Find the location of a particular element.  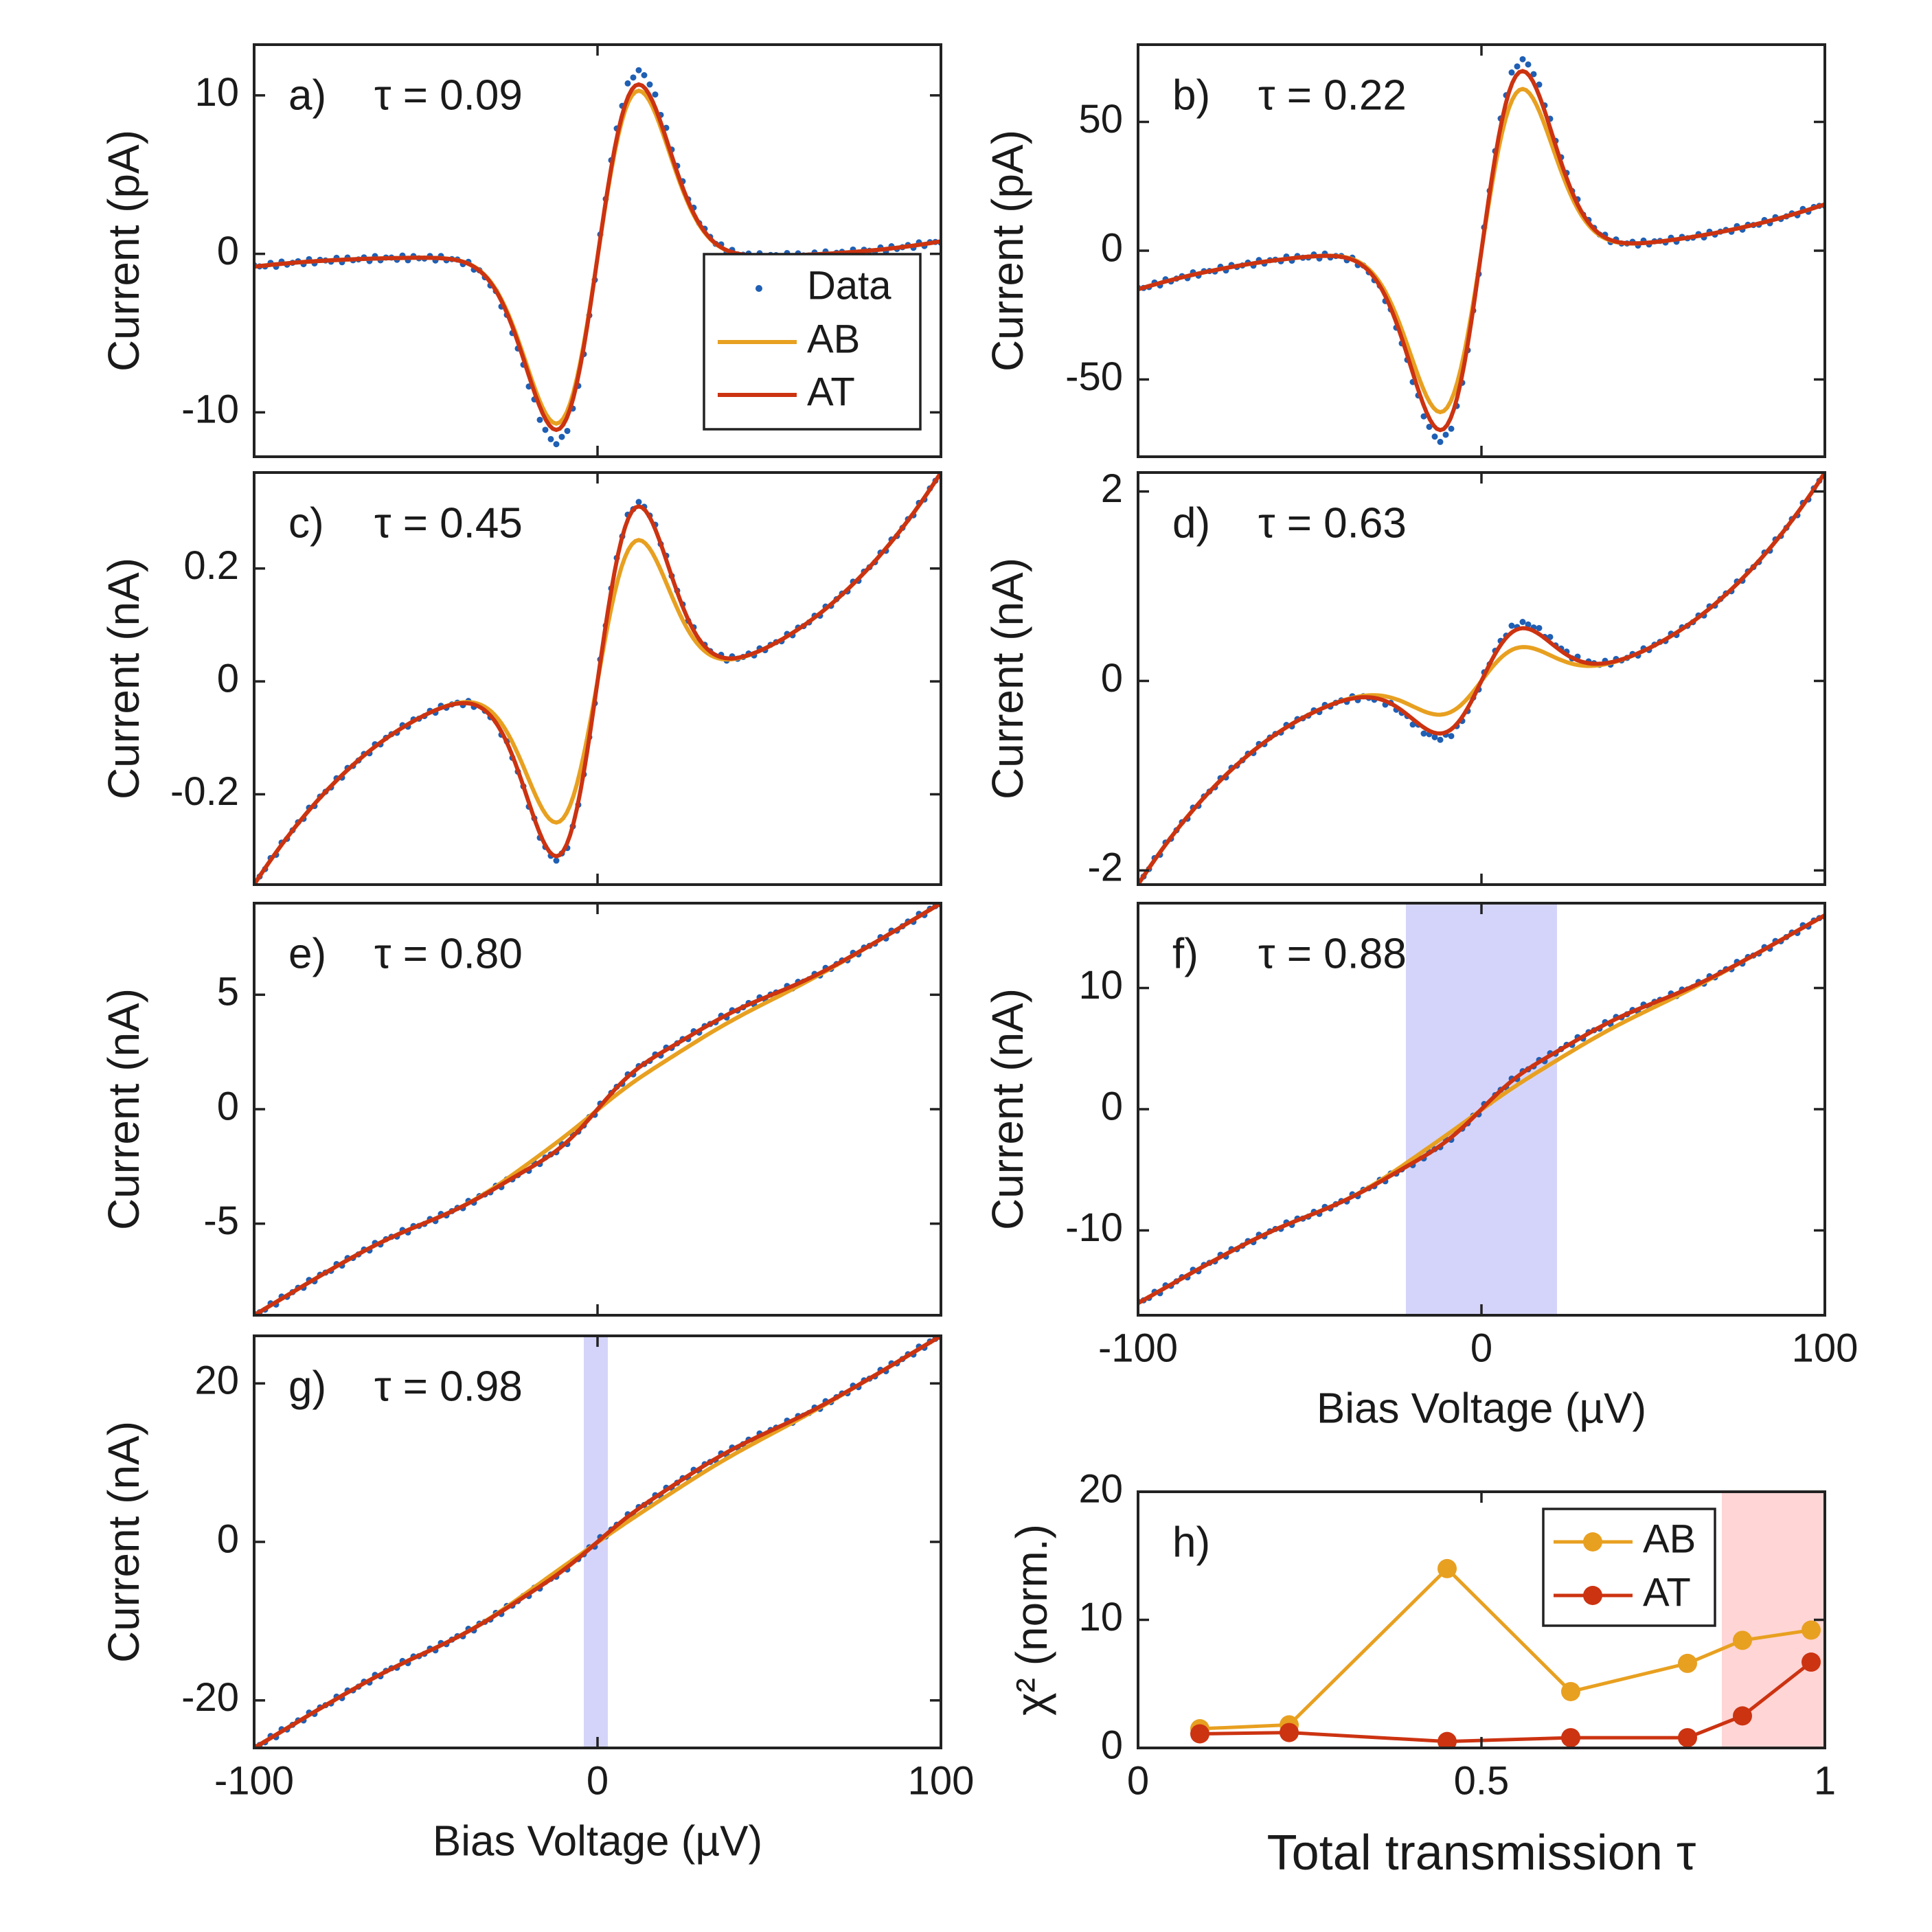

panel-label: b) is located at coordinates (1191, 95).